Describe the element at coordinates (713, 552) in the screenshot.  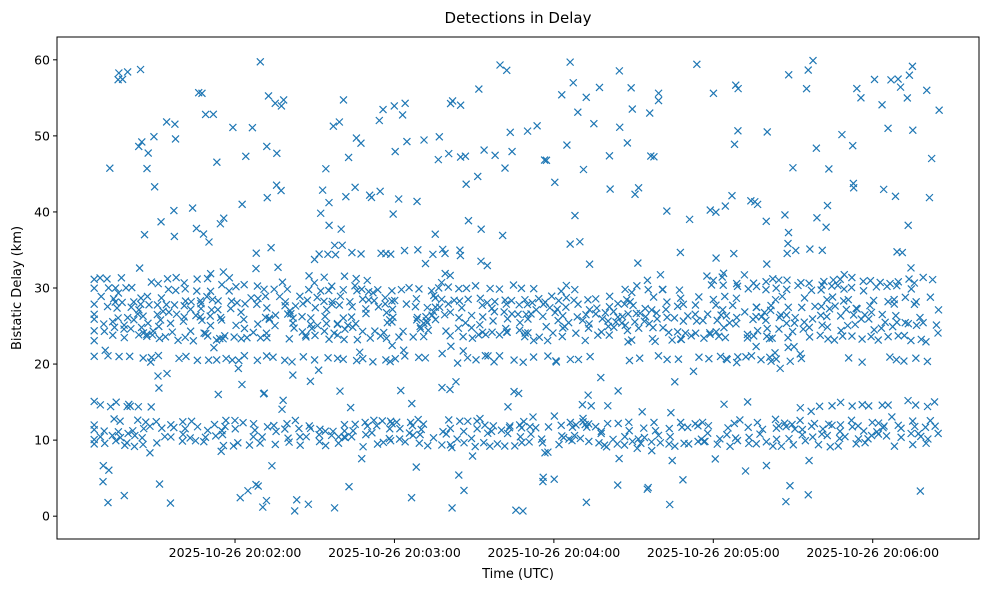
I see `x-tick-label: 2025-10-26 20:05:00` at that location.